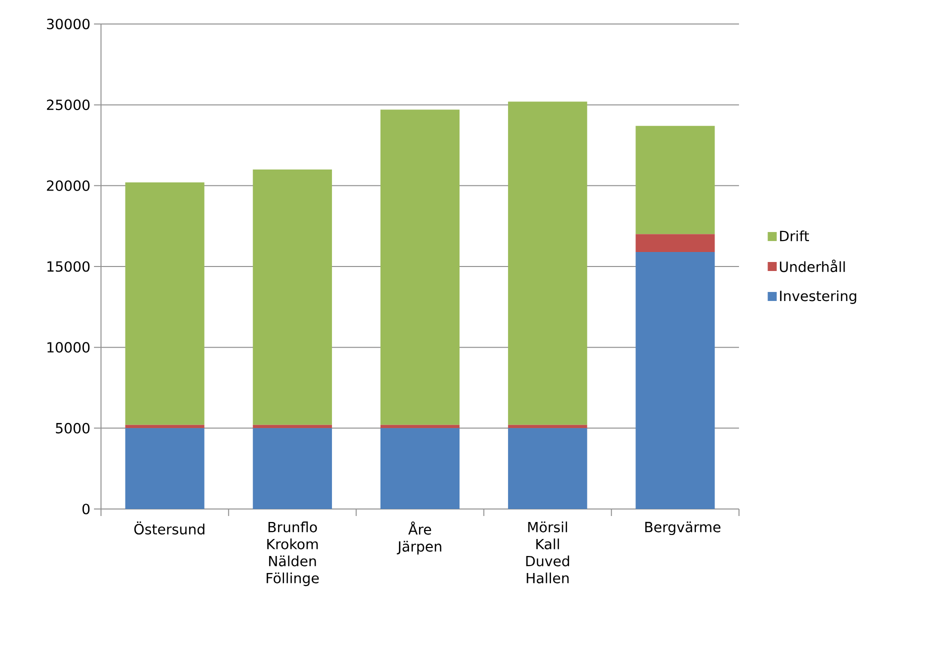 The image size is (925, 651). Describe the element at coordinates (68, 266) in the screenshot. I see `y-tick-label: 15000` at that location.